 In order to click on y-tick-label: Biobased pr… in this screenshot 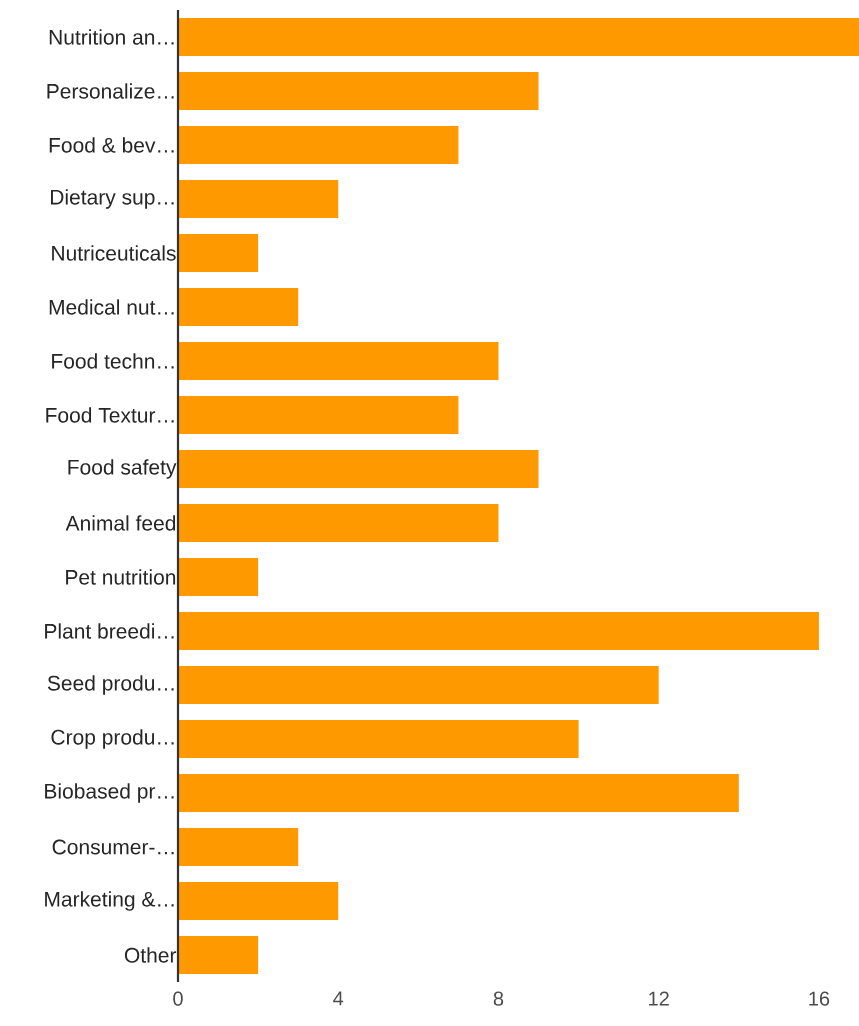, I will do `click(109, 793)`.